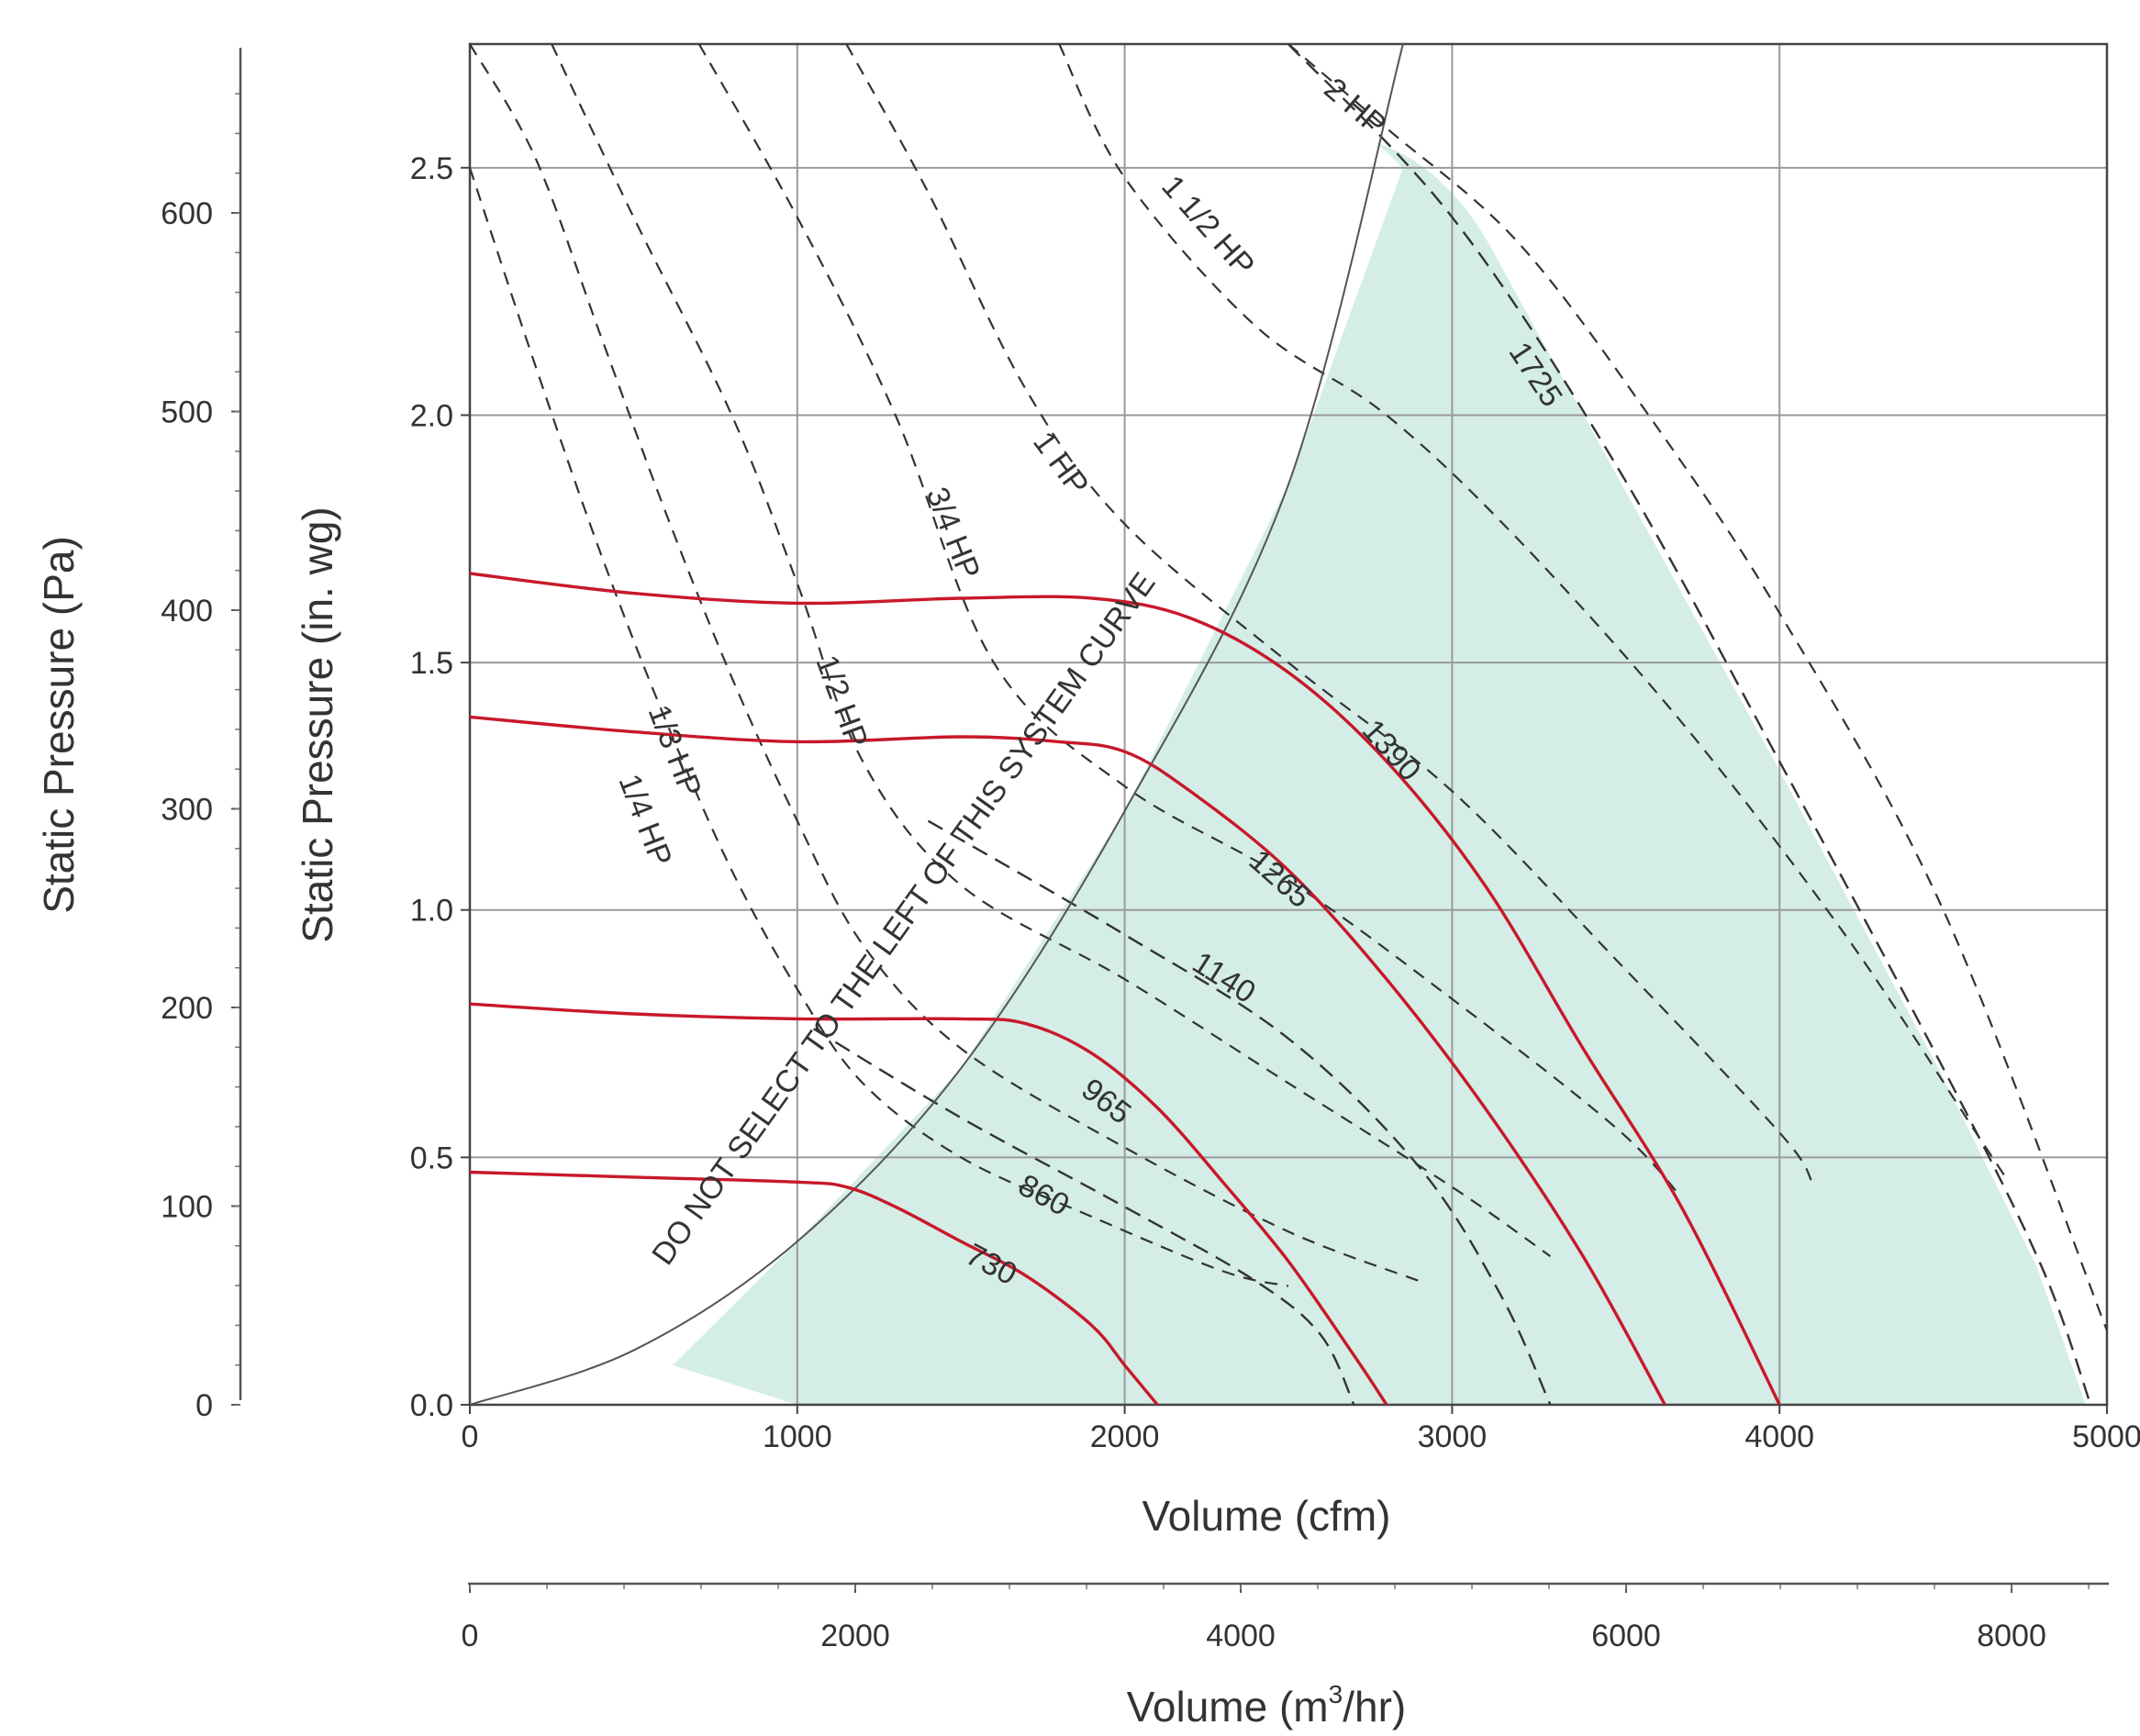 The width and height of the screenshot is (2140, 1736). What do you see at coordinates (187, 810) in the screenshot?
I see `pa-tick-label: 300` at bounding box center [187, 810].